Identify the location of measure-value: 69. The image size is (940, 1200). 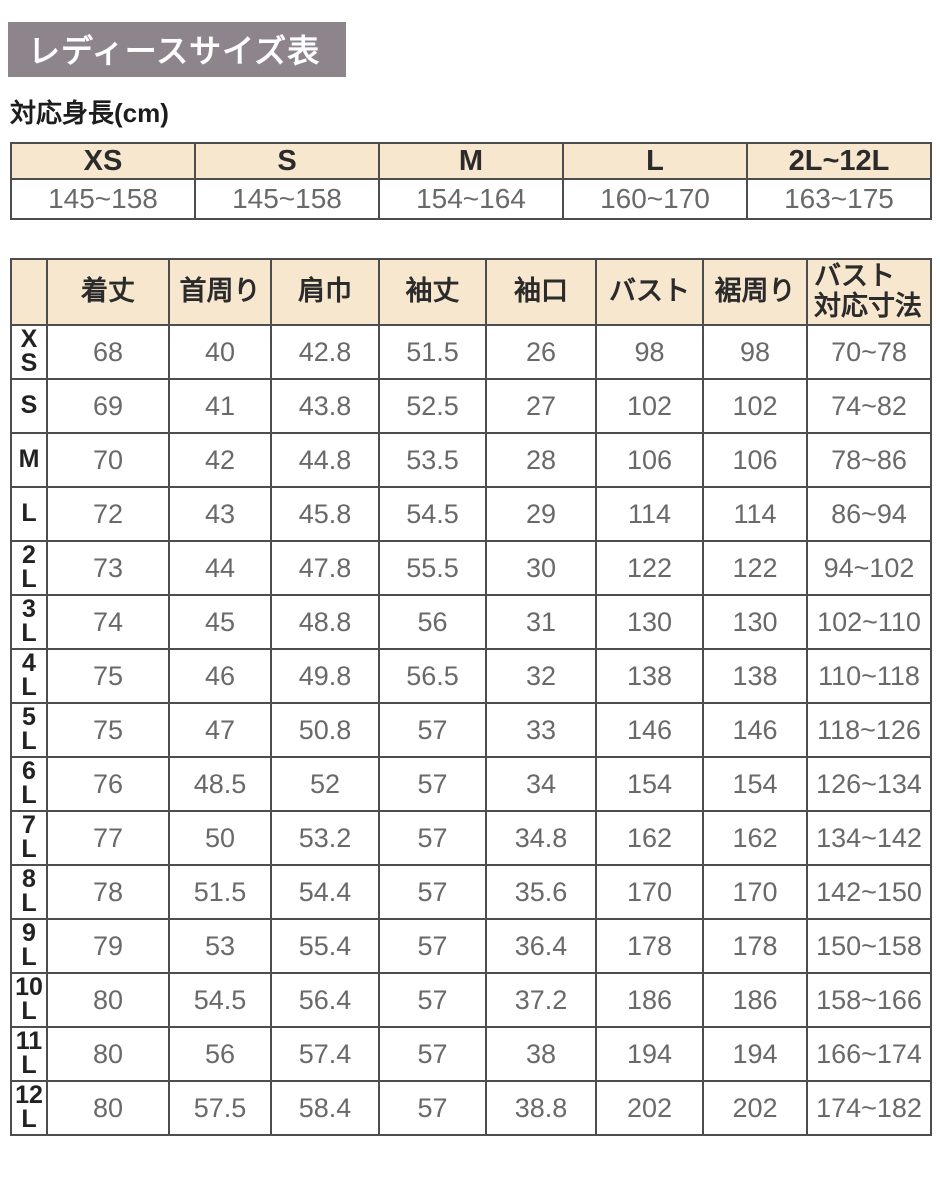
(108, 406).